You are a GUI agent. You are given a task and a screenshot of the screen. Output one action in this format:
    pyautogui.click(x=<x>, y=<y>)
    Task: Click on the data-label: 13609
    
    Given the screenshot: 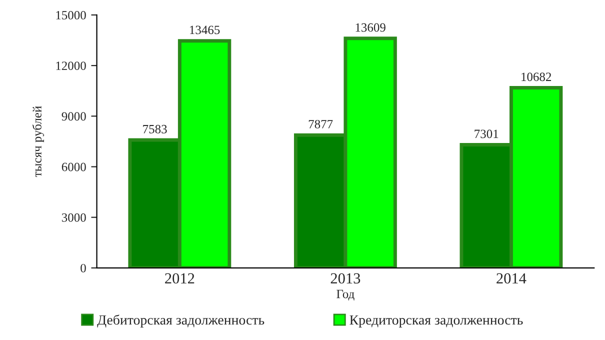 What is the action you would take?
    pyautogui.click(x=371, y=27)
    